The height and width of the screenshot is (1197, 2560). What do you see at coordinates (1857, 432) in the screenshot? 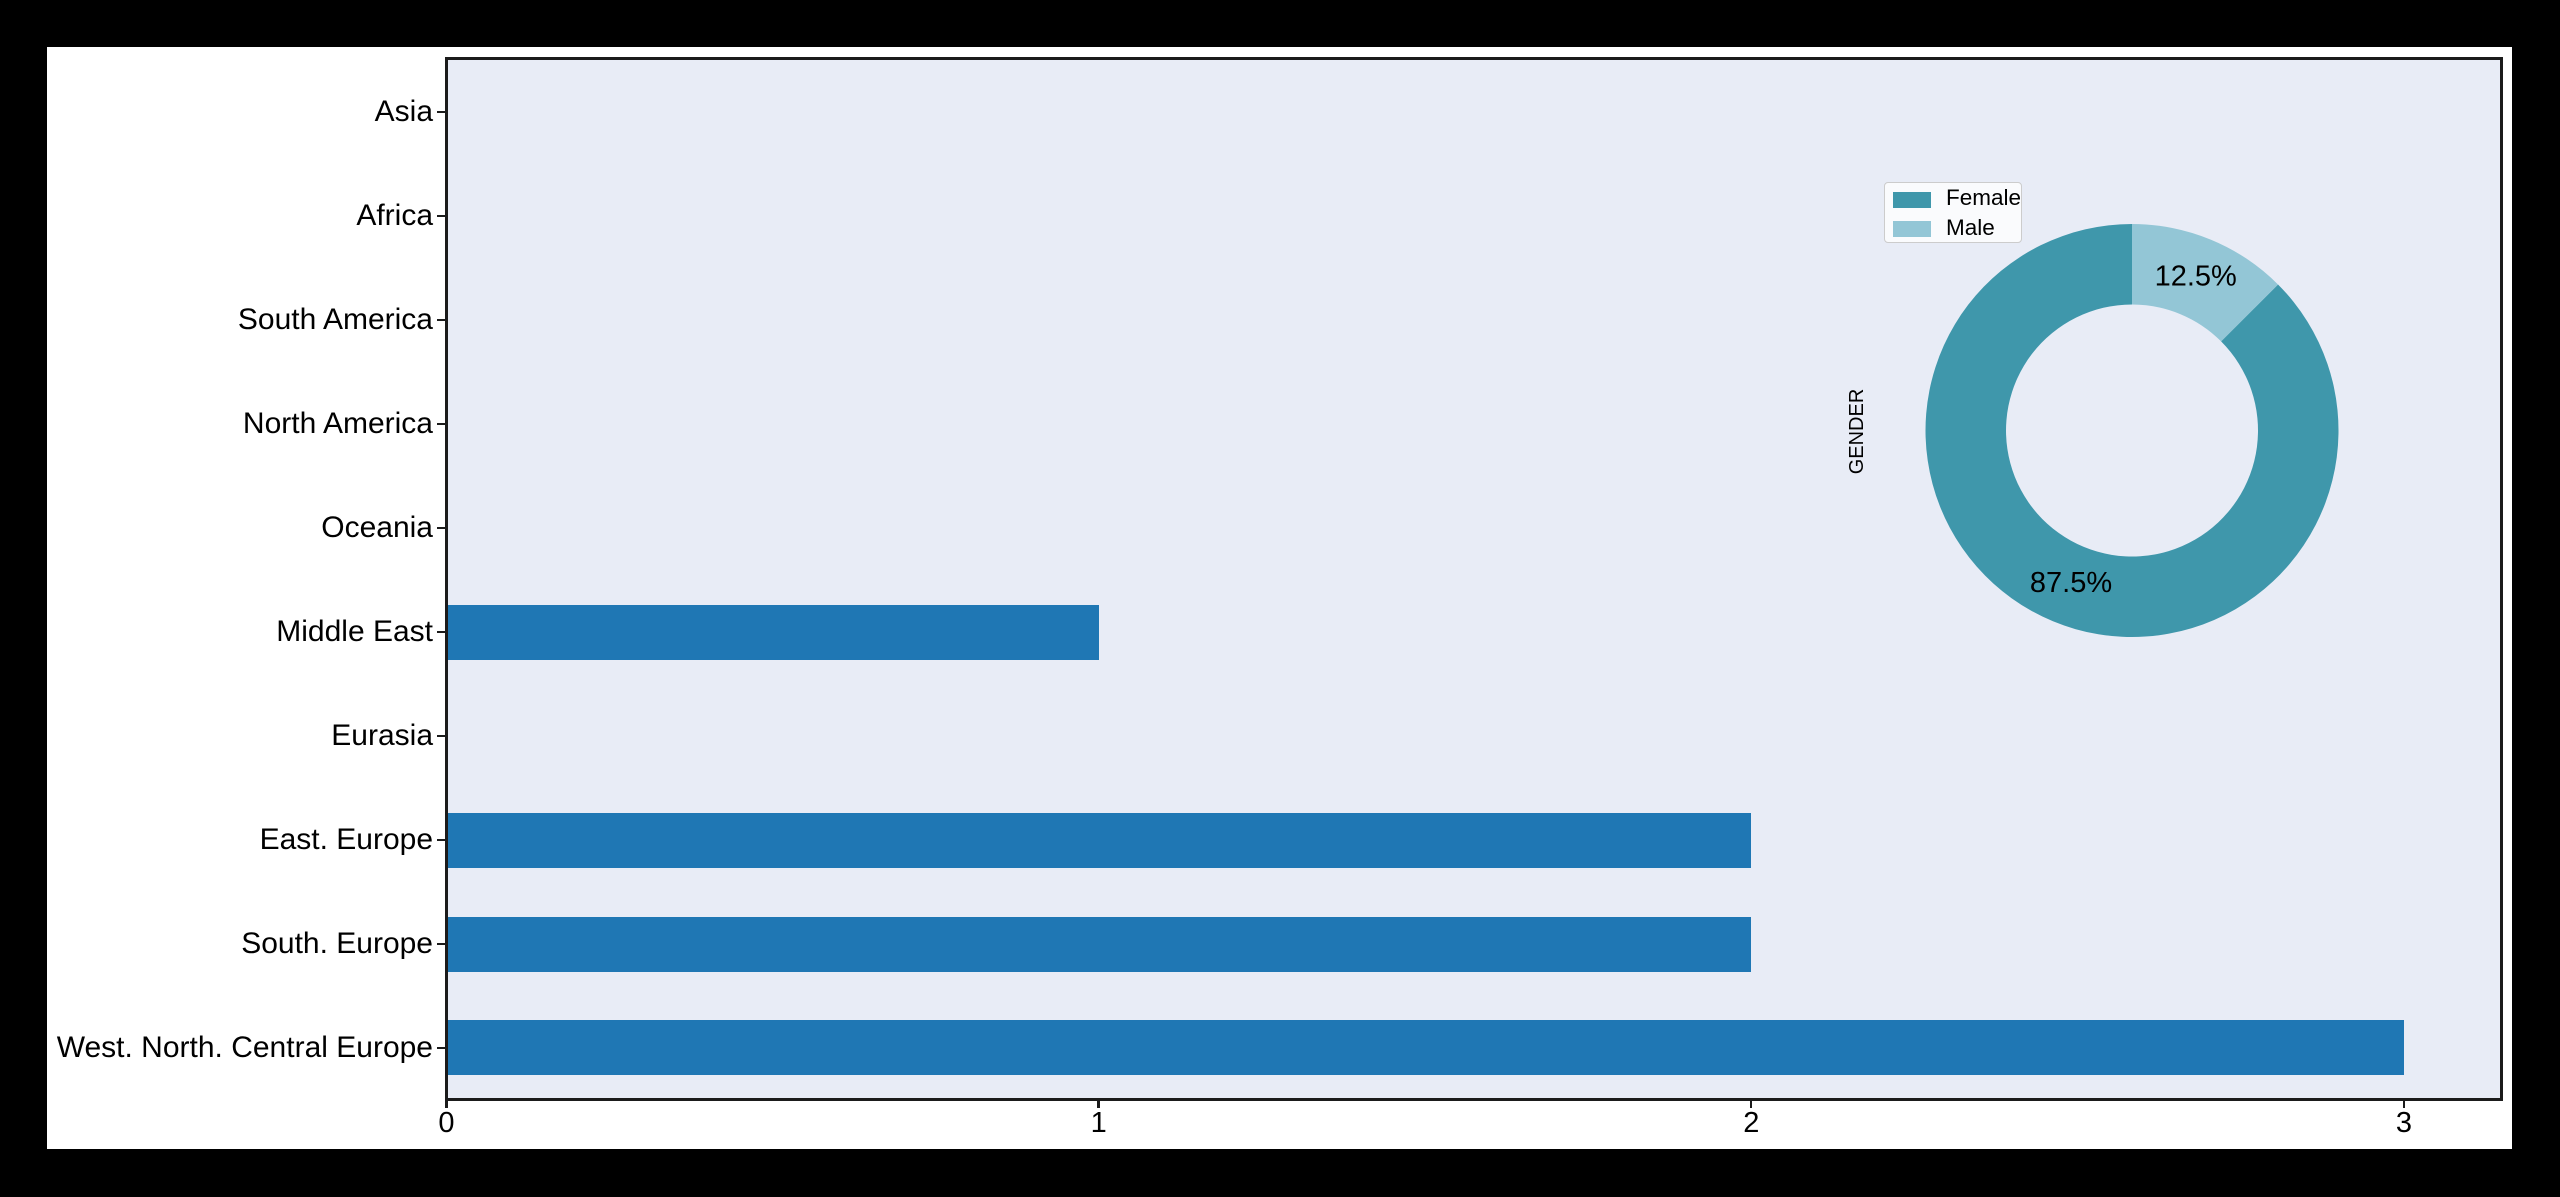
I see `svg-text: GENDER` at bounding box center [1857, 432].